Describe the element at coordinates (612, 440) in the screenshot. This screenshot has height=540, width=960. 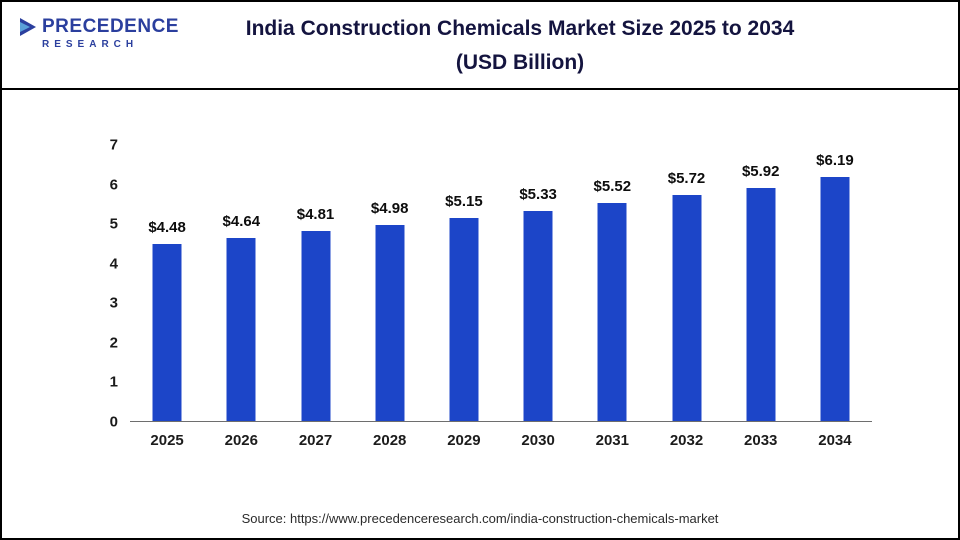
I see `x-tick-label: 2031` at that location.